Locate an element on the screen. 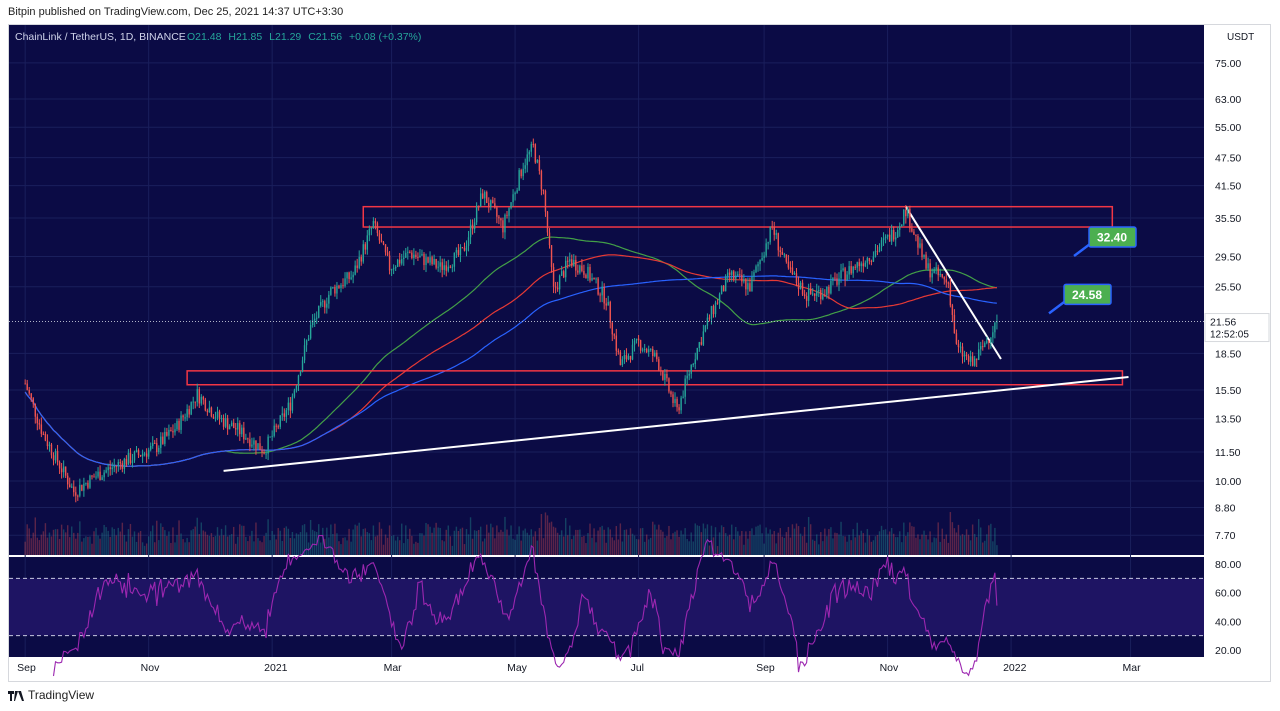  trendline is located at coordinates (676, 424).